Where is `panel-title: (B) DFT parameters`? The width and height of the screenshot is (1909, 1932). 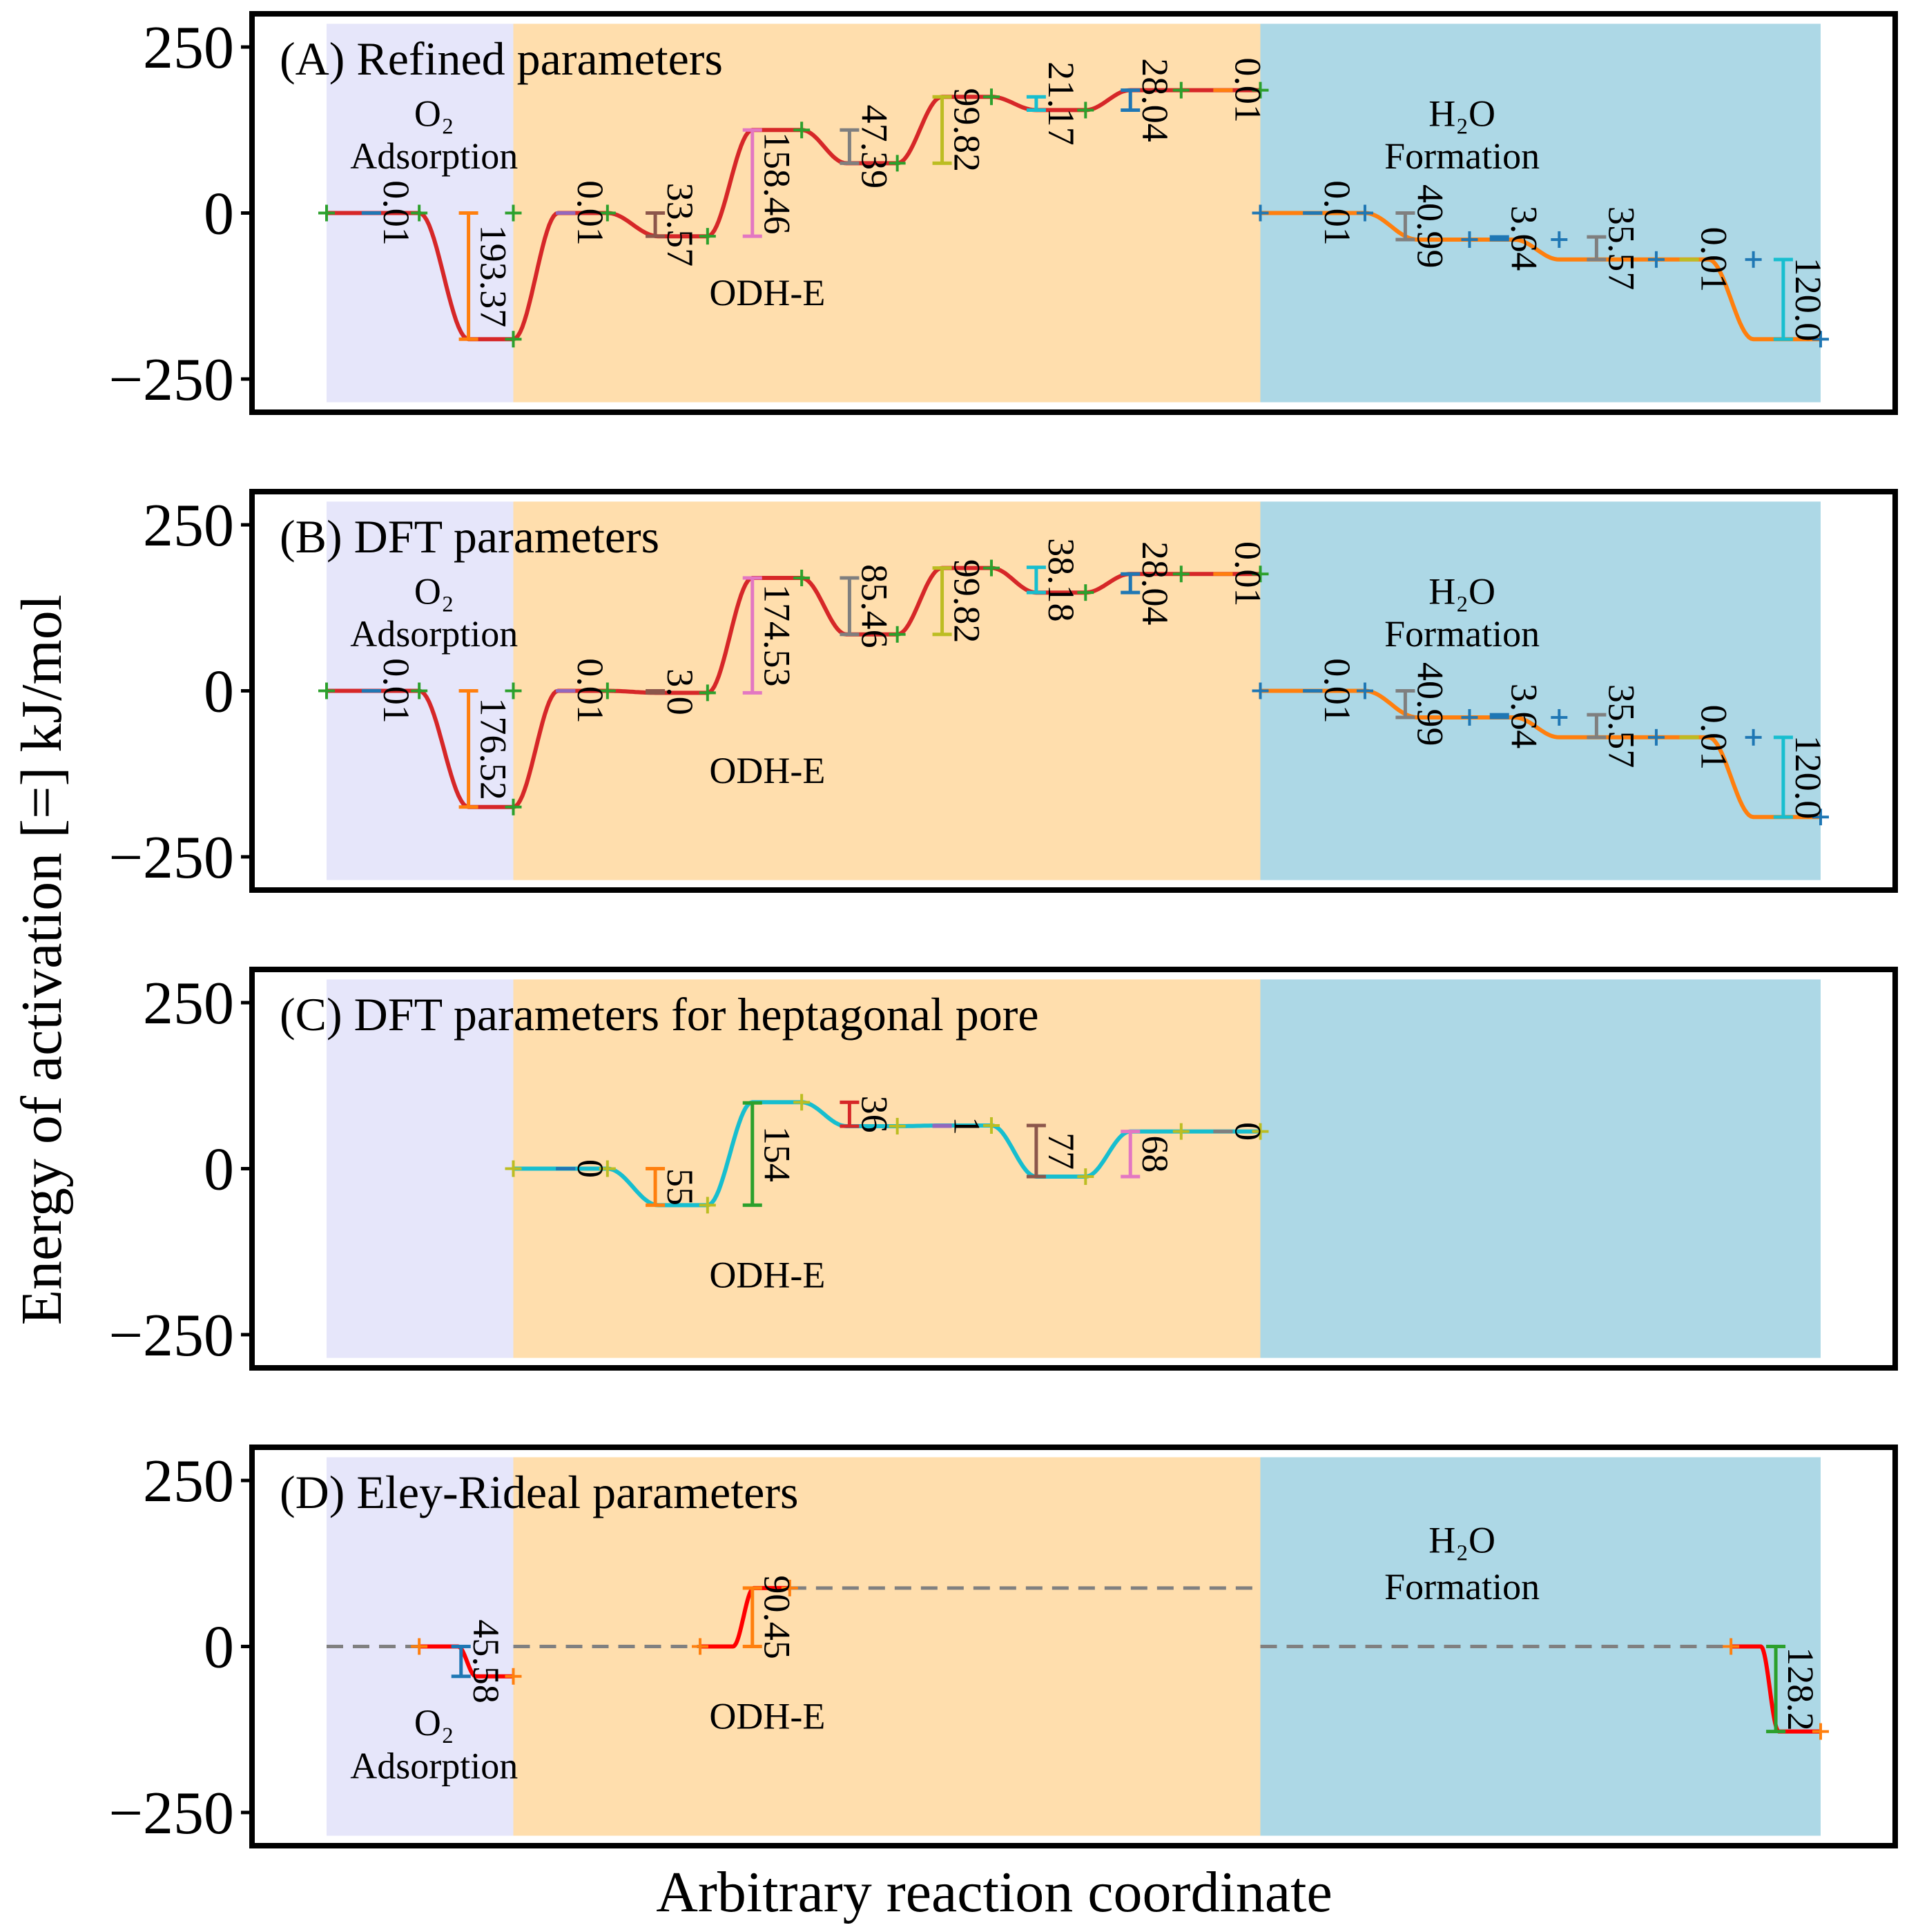
panel-title: (B) DFT parameters is located at coordinates (469, 536).